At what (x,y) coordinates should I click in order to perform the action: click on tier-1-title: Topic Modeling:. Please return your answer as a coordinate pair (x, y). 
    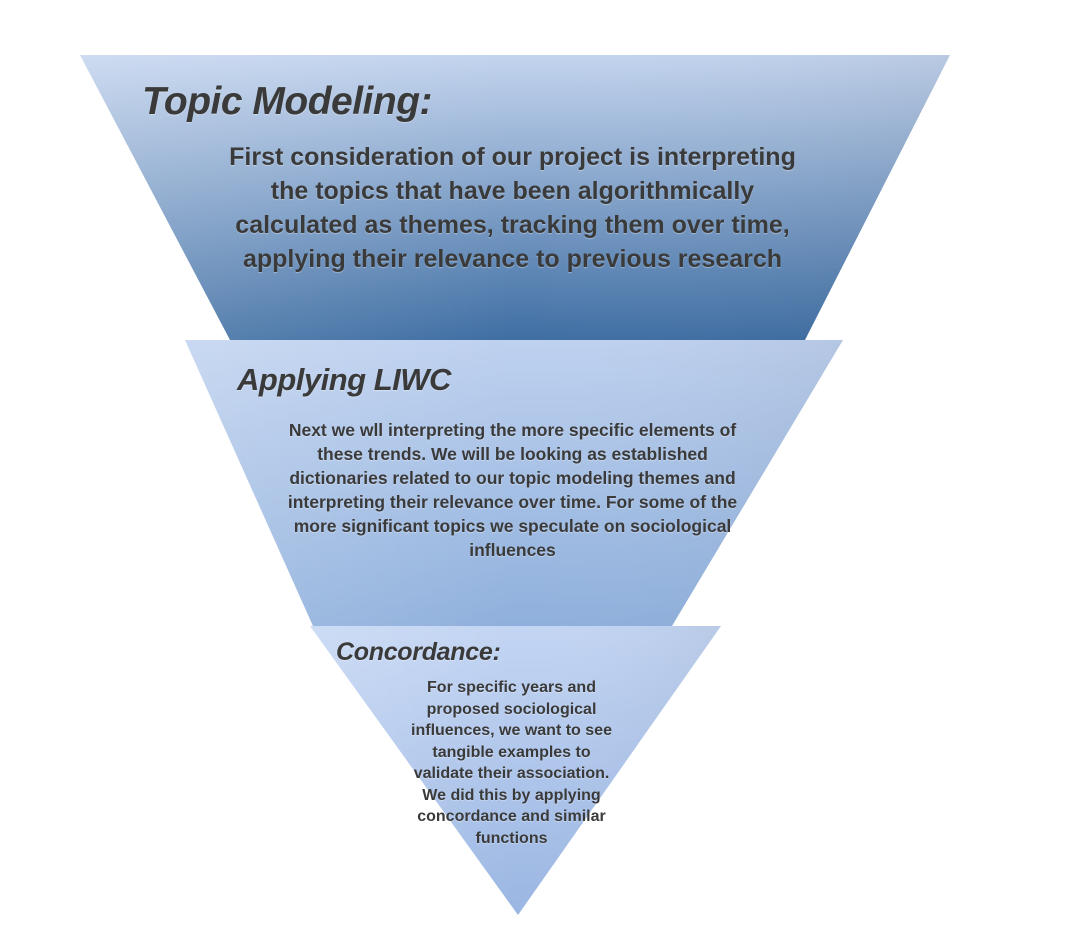
    Looking at the image, I should click on (287, 101).